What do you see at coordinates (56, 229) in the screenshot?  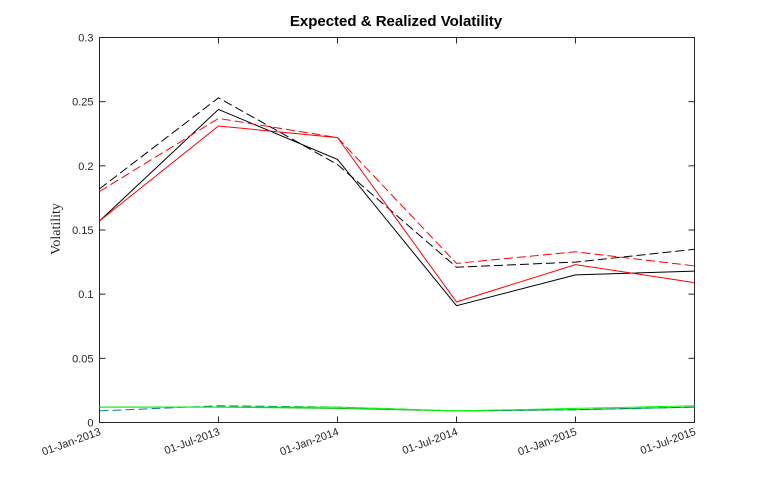 I see `y-axis-label: Volatility` at bounding box center [56, 229].